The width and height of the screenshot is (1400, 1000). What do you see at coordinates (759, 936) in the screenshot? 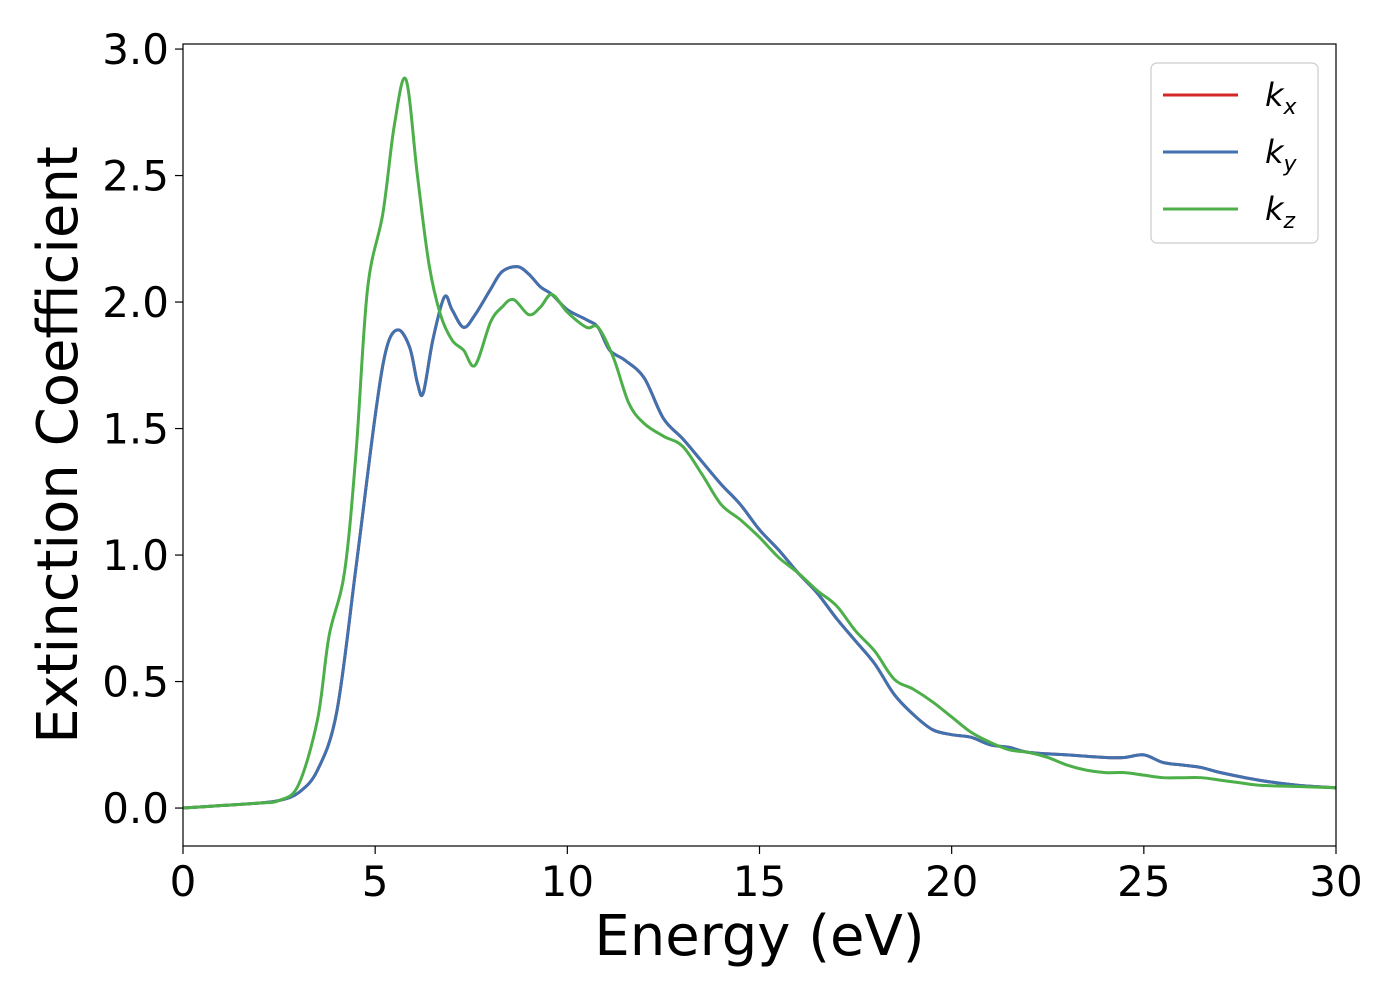
I see `x-axis-label: Energy (eV)` at bounding box center [759, 936].